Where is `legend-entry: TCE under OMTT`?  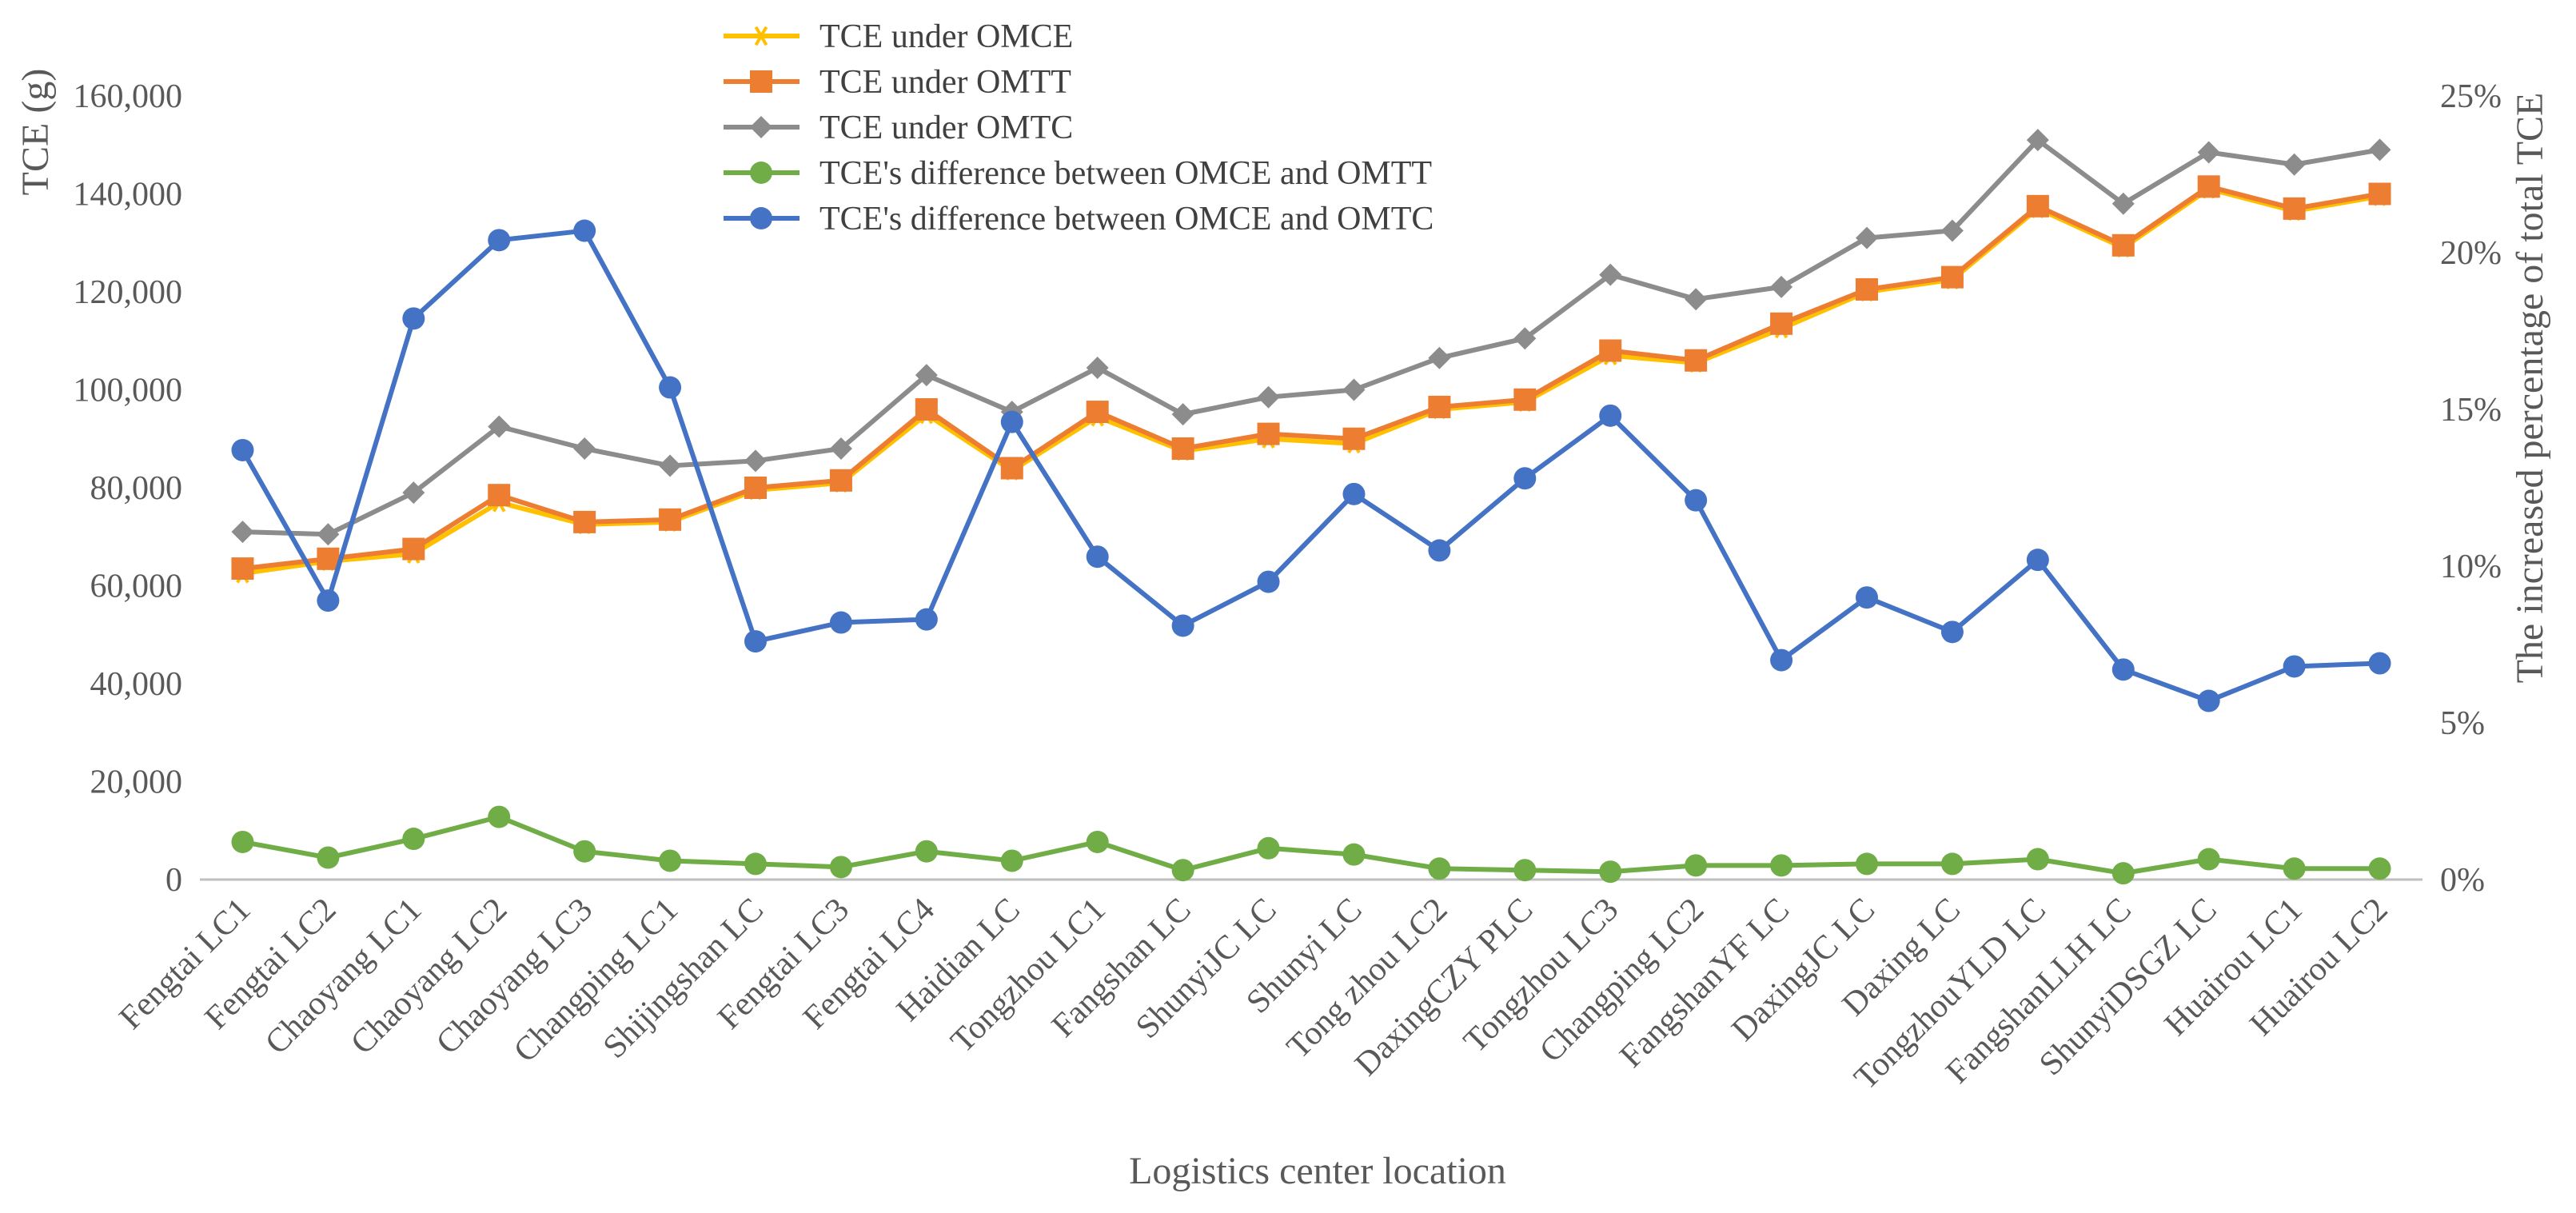 legend-entry: TCE under OMTT is located at coordinates (898, 82).